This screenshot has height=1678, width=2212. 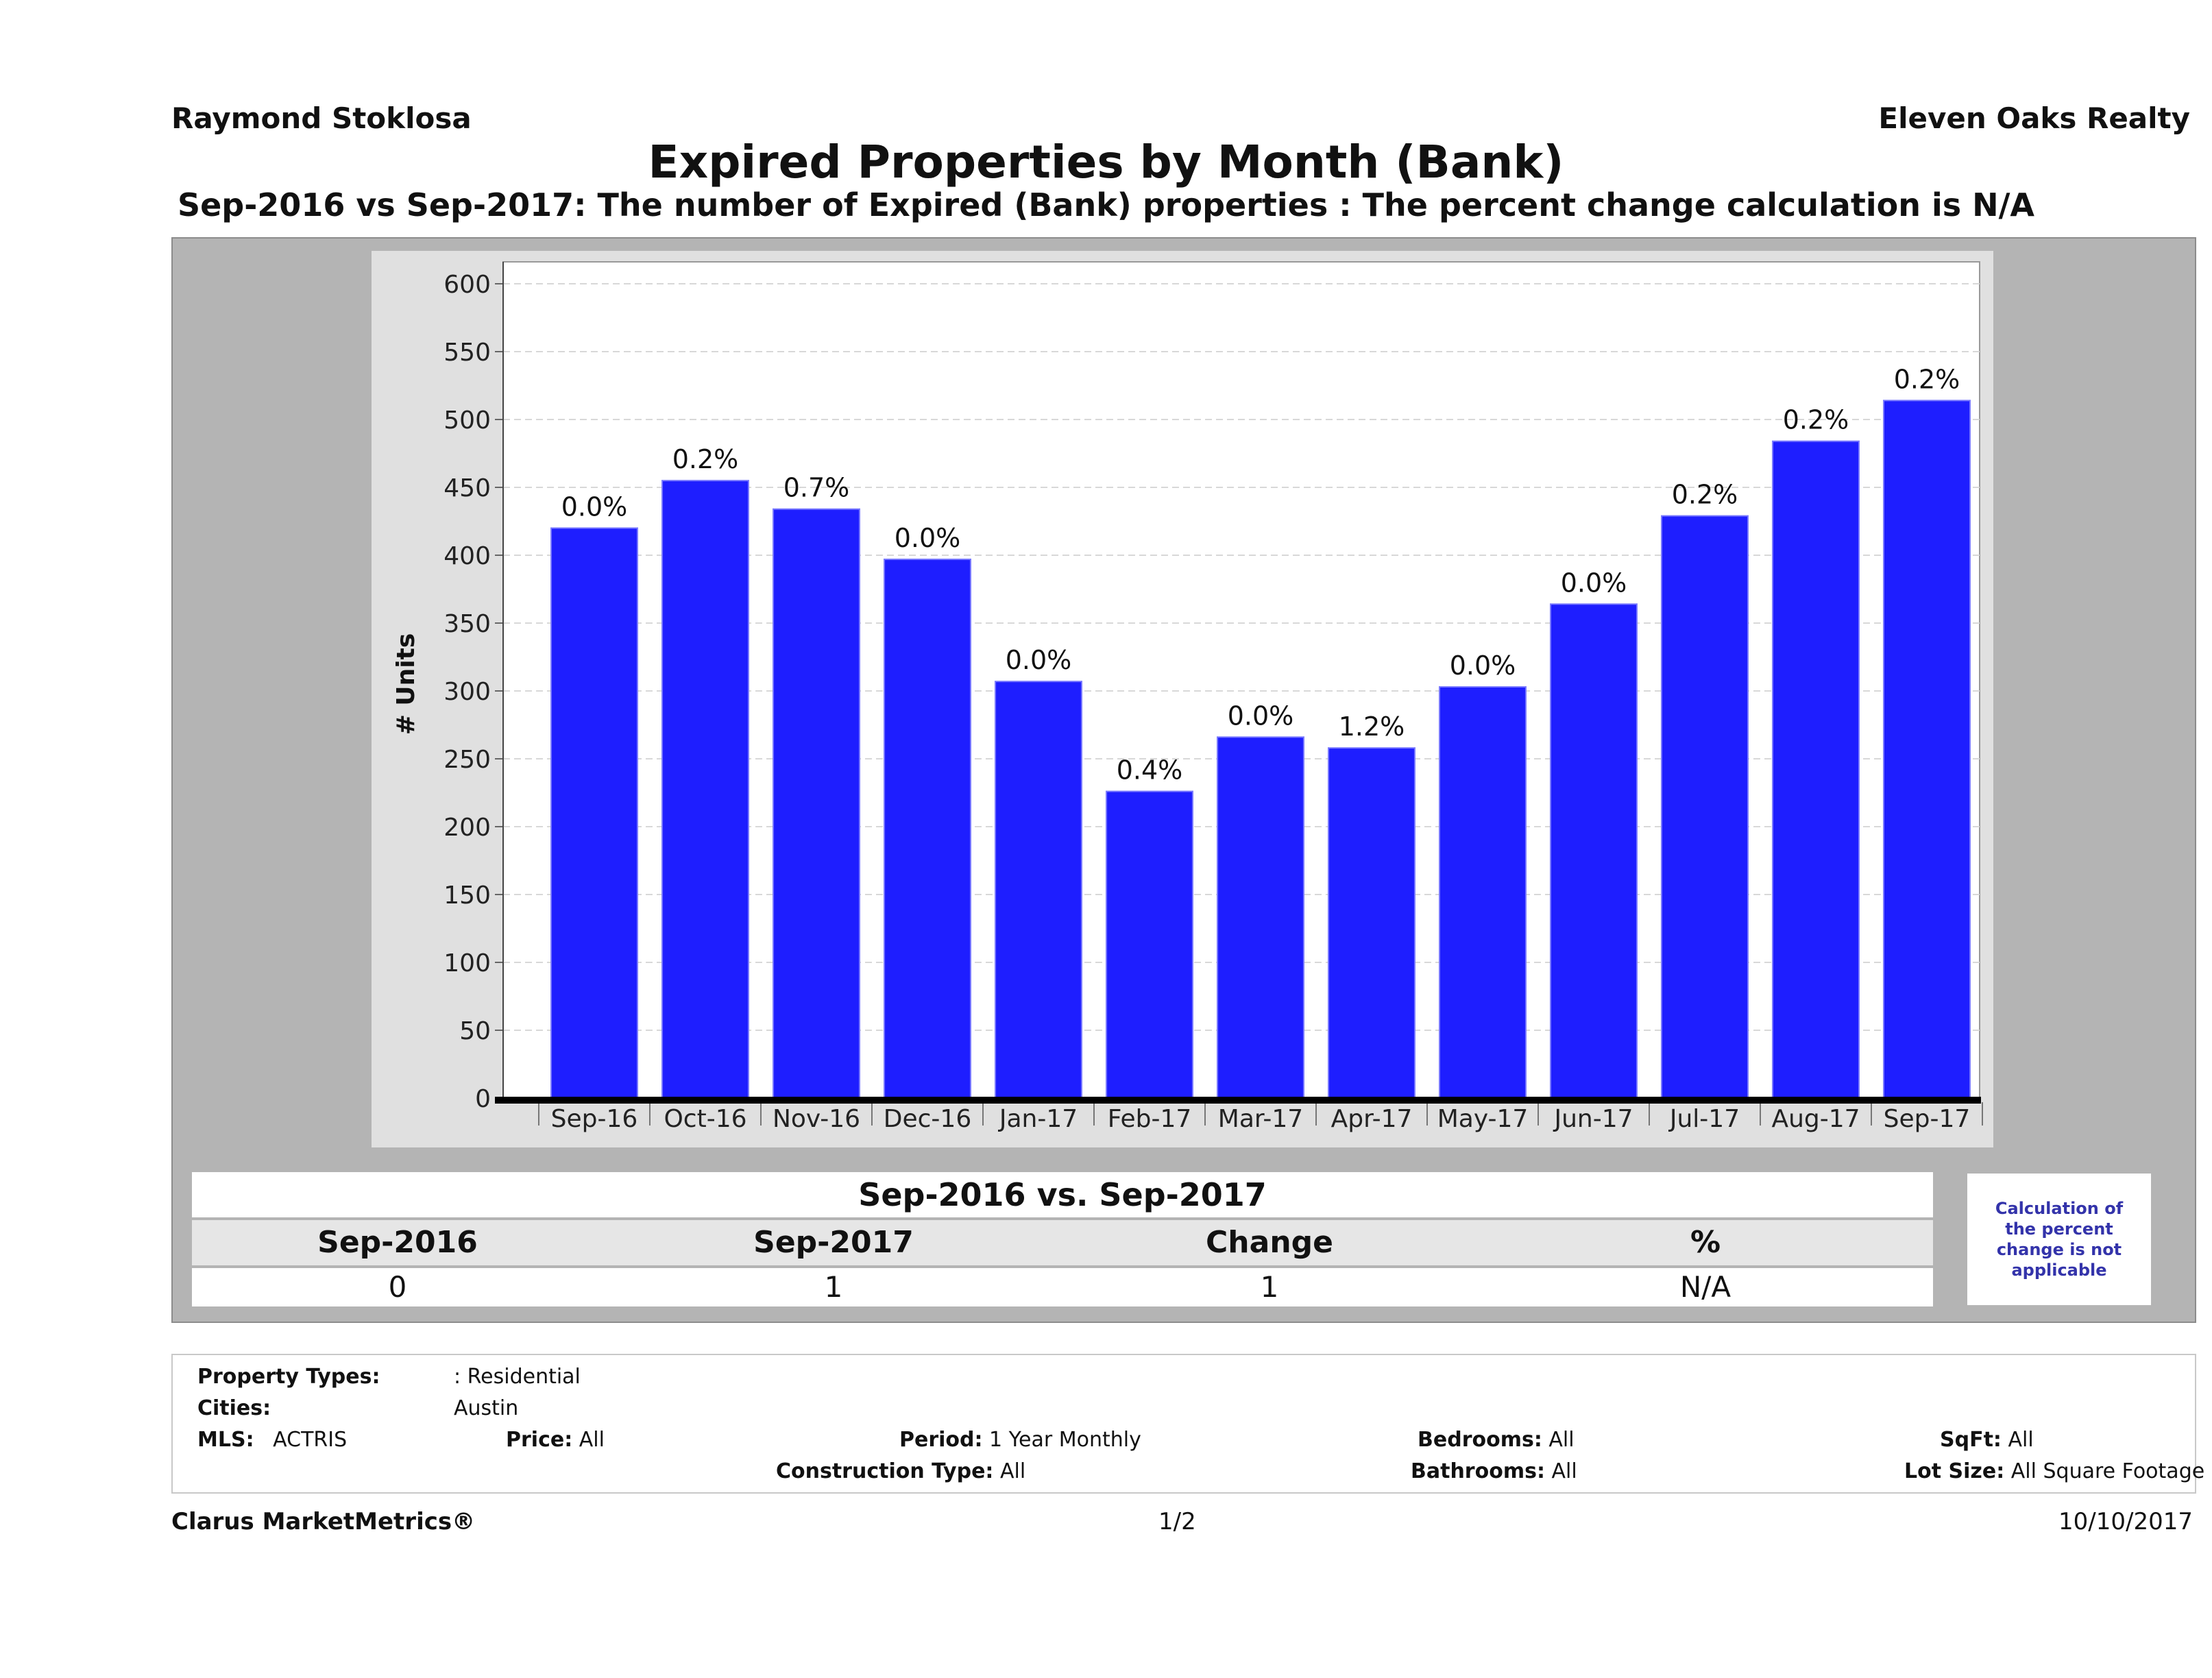 I want to click on summary-value-row: 0 1 1 N/A, so click(x=1062, y=1287).